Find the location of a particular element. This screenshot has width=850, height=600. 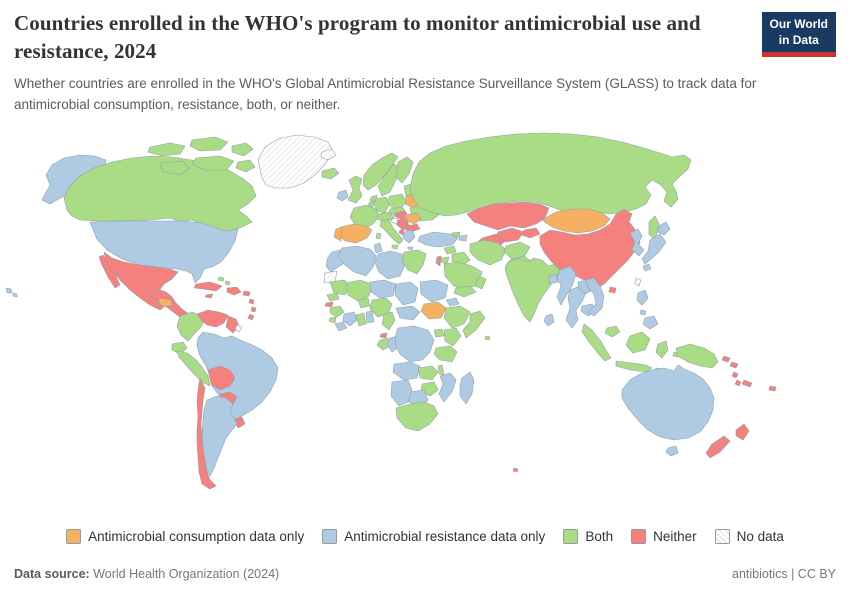

region-bosnia is located at coordinates (394, 221).